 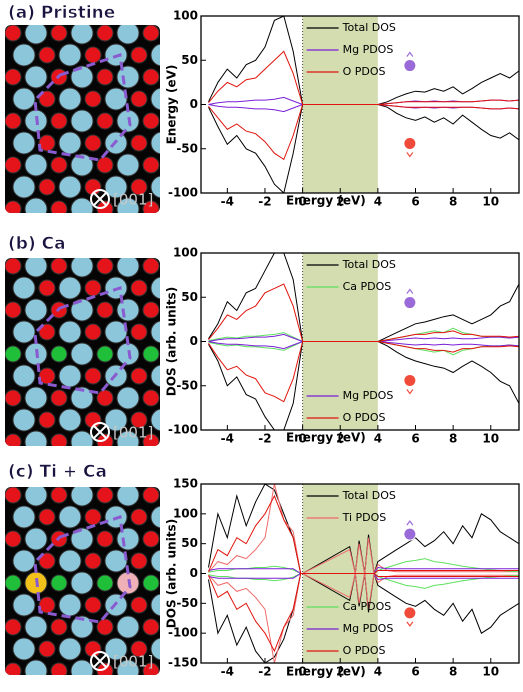 I want to click on x-tick-label: 4, so click(x=378, y=439).